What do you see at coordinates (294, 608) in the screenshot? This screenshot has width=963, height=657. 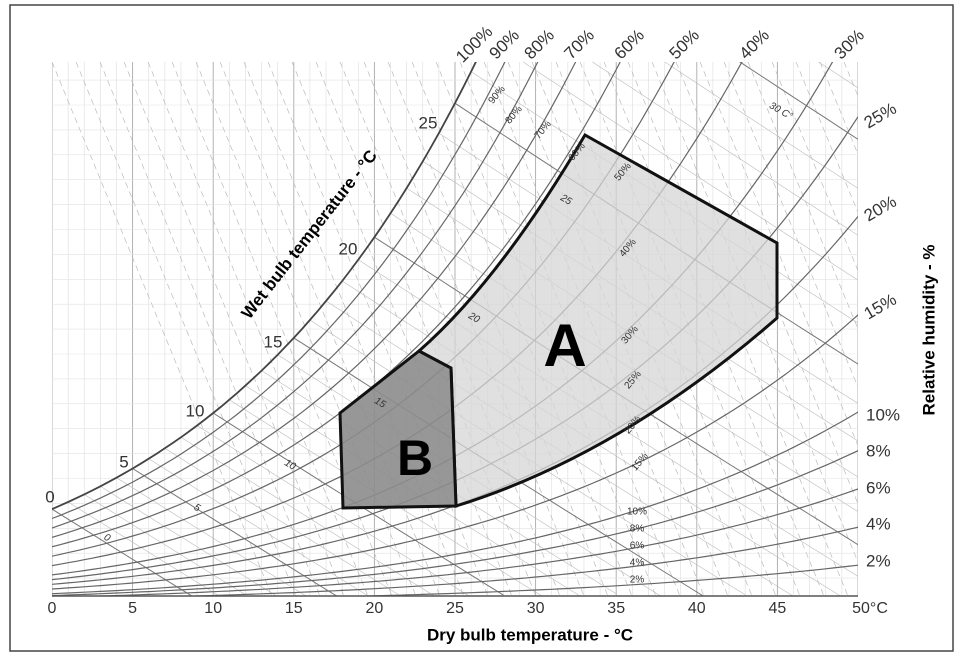 I see `x-tick-label: 15` at bounding box center [294, 608].